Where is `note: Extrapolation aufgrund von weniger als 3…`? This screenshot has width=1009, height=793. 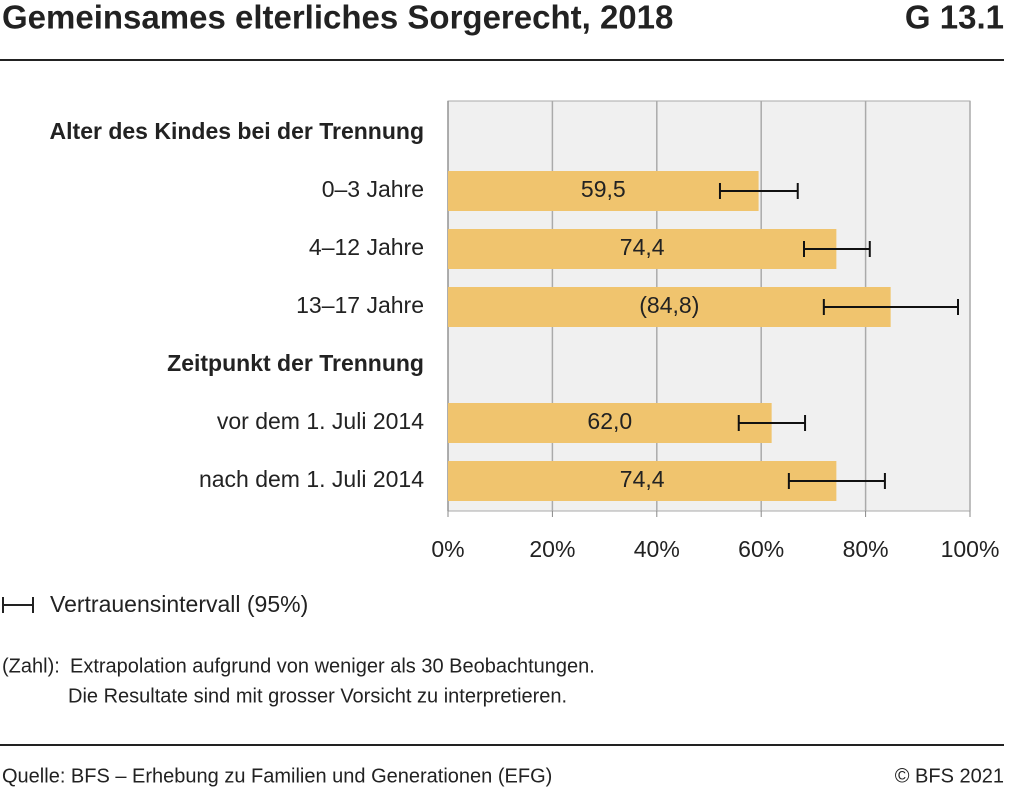 note: Extrapolation aufgrund von weniger als 3… is located at coordinates (332, 666).